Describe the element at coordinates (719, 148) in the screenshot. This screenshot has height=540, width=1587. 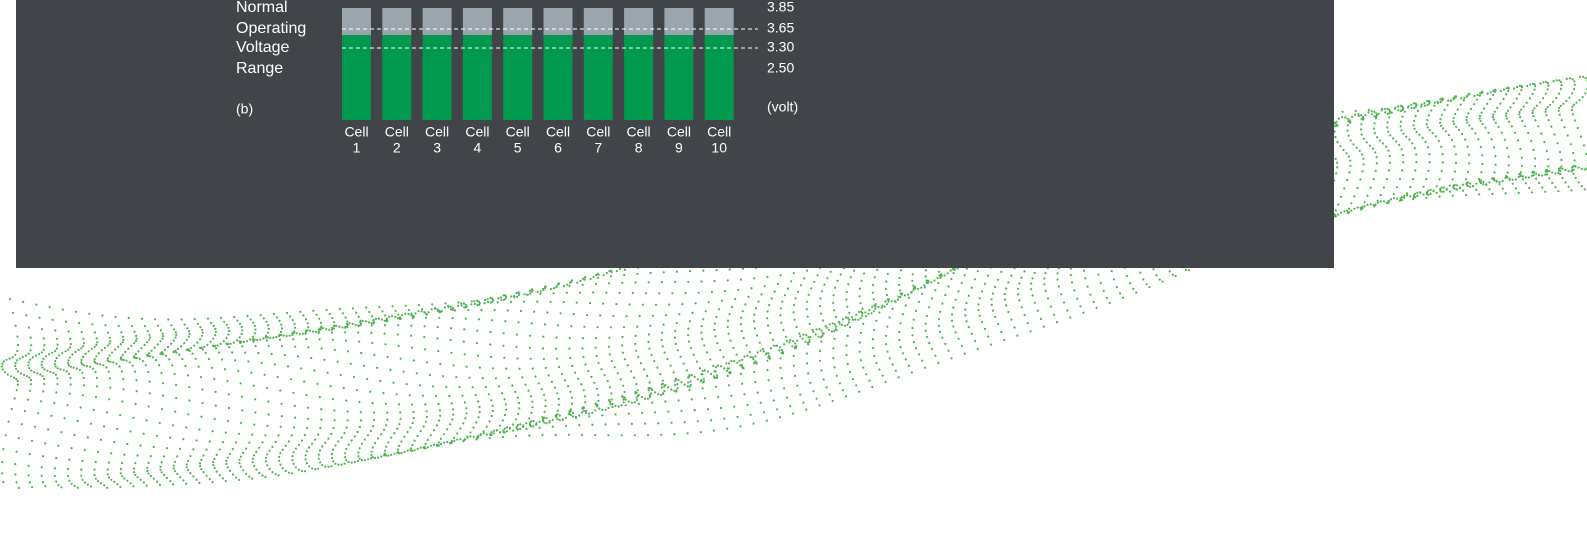
I see `cell-number: 10` at that location.